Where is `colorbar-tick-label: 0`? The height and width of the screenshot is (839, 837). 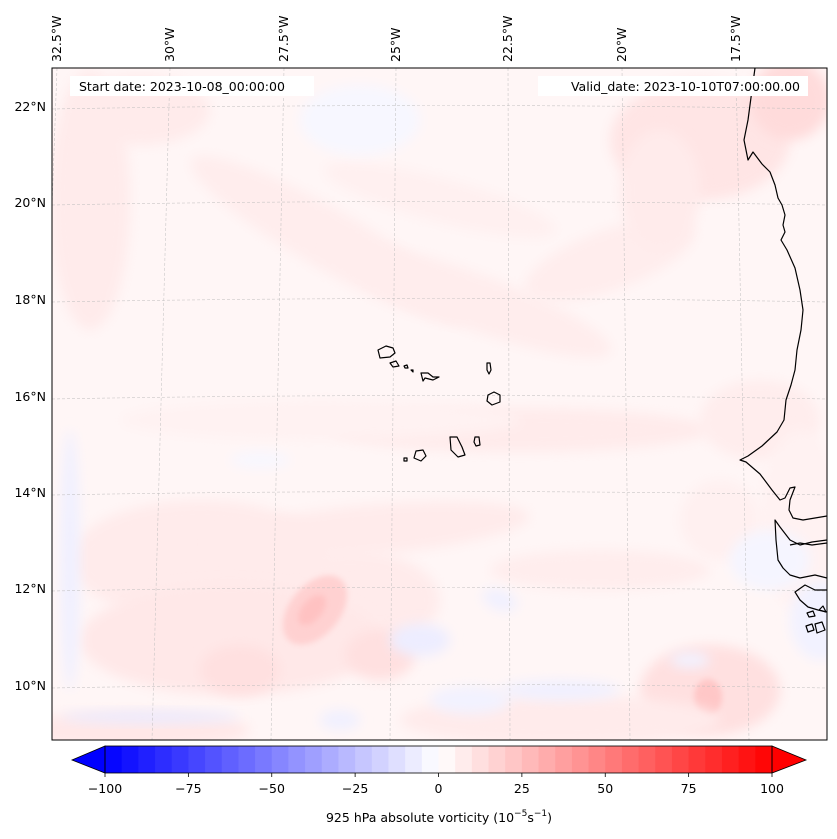
colorbar-tick-label: 0 is located at coordinates (439, 788).